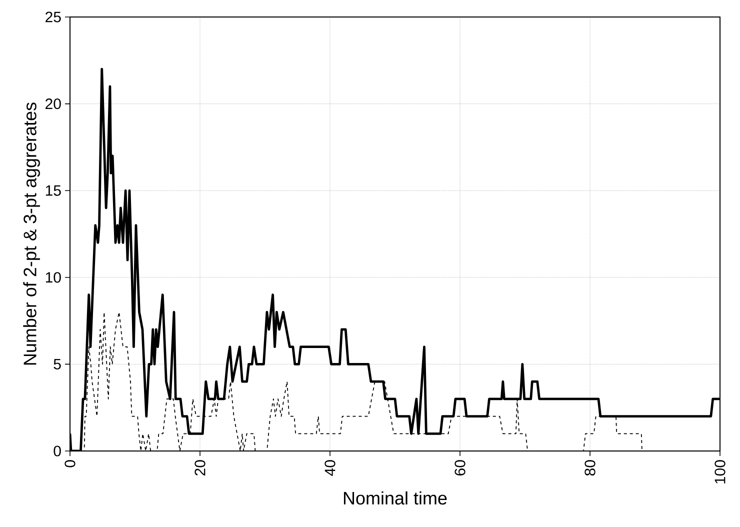 The height and width of the screenshot is (527, 740). I want to click on x-tick-label: 40, so click(330, 468).